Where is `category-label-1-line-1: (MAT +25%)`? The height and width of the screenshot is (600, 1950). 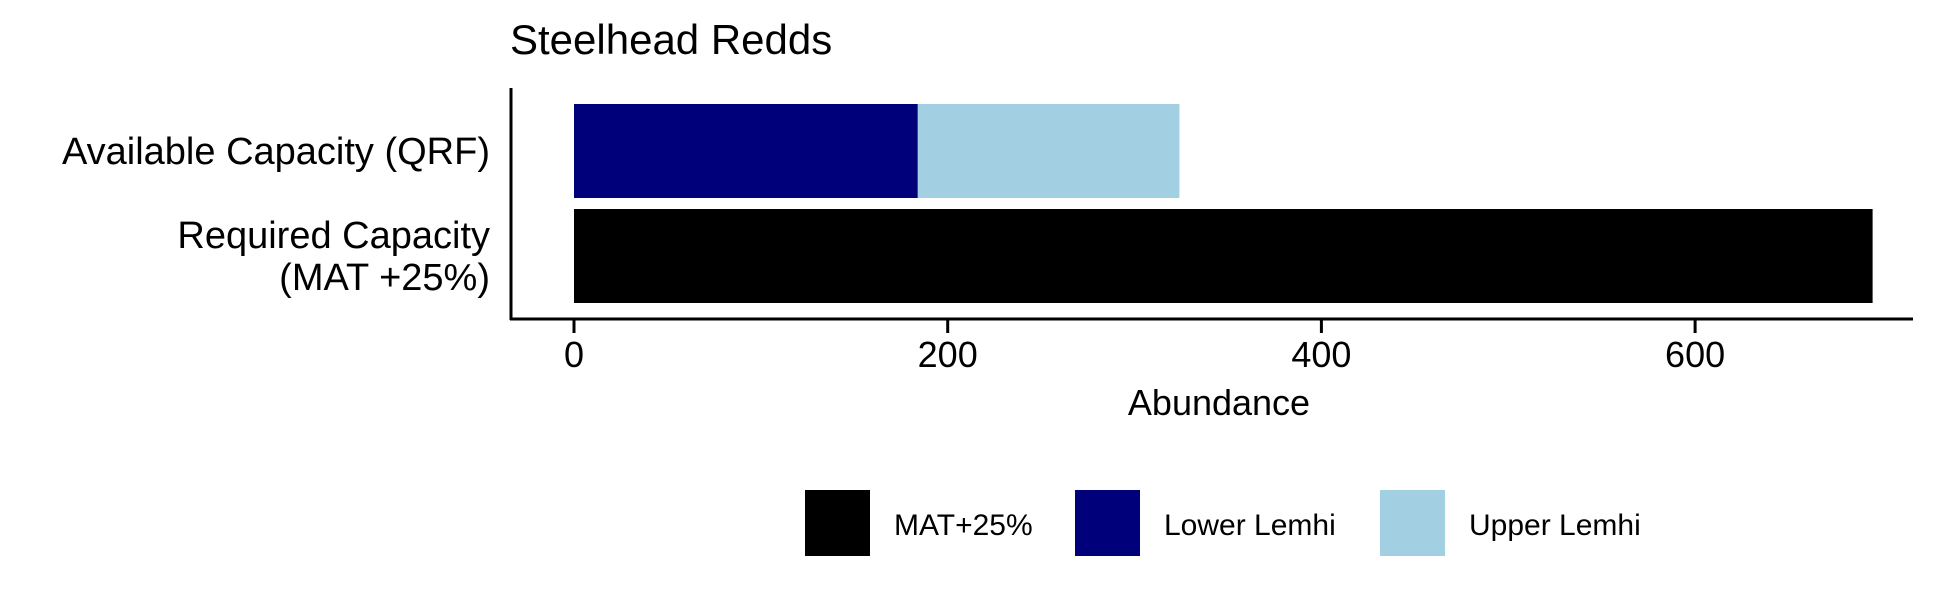 category-label-1-line-1: (MAT +25%) is located at coordinates (384, 278).